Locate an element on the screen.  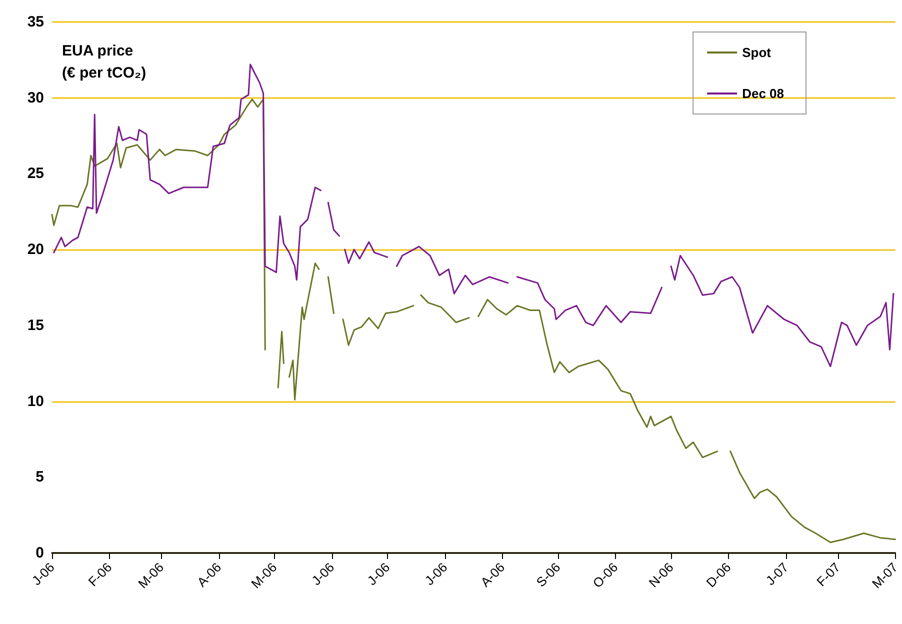
legend-label: Dec 08 is located at coordinates (763, 93).